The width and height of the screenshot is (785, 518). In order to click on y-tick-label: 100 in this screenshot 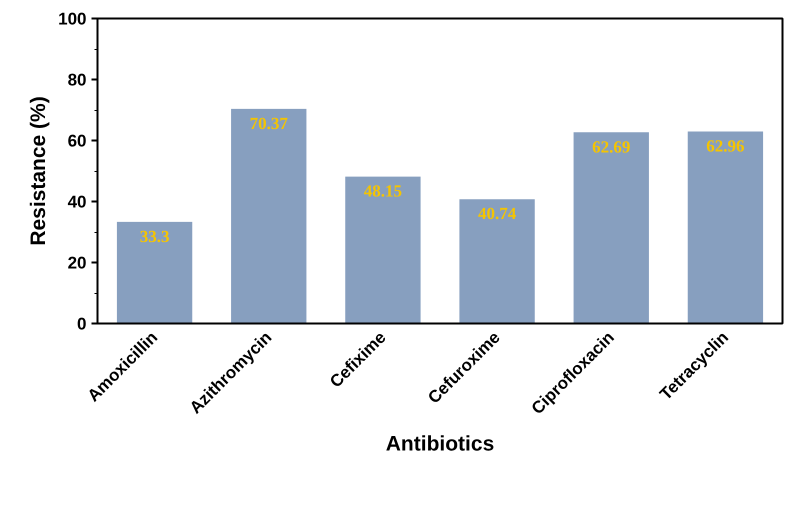, I will do `click(72, 19)`.